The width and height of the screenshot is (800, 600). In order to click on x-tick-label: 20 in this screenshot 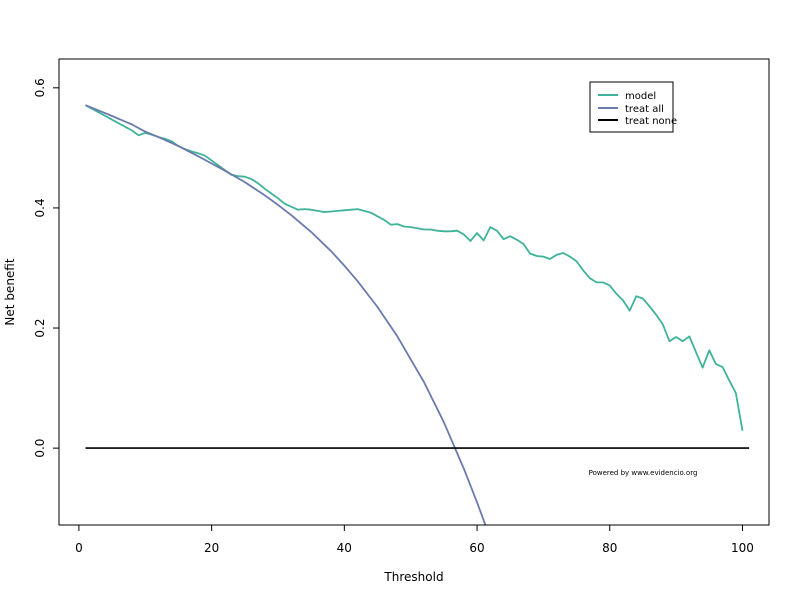, I will do `click(211, 548)`.